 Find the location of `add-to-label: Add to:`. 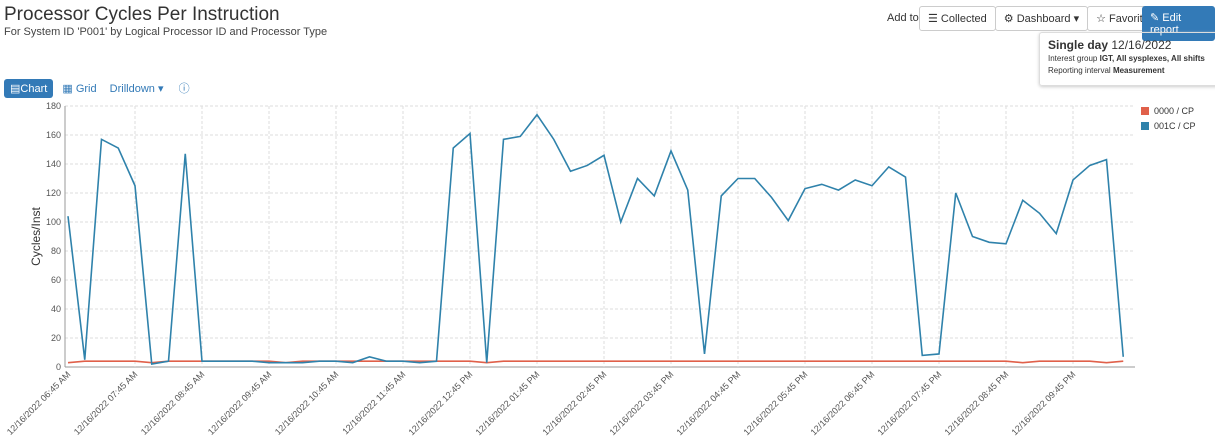

add-to-label: Add to: is located at coordinates (904, 18).